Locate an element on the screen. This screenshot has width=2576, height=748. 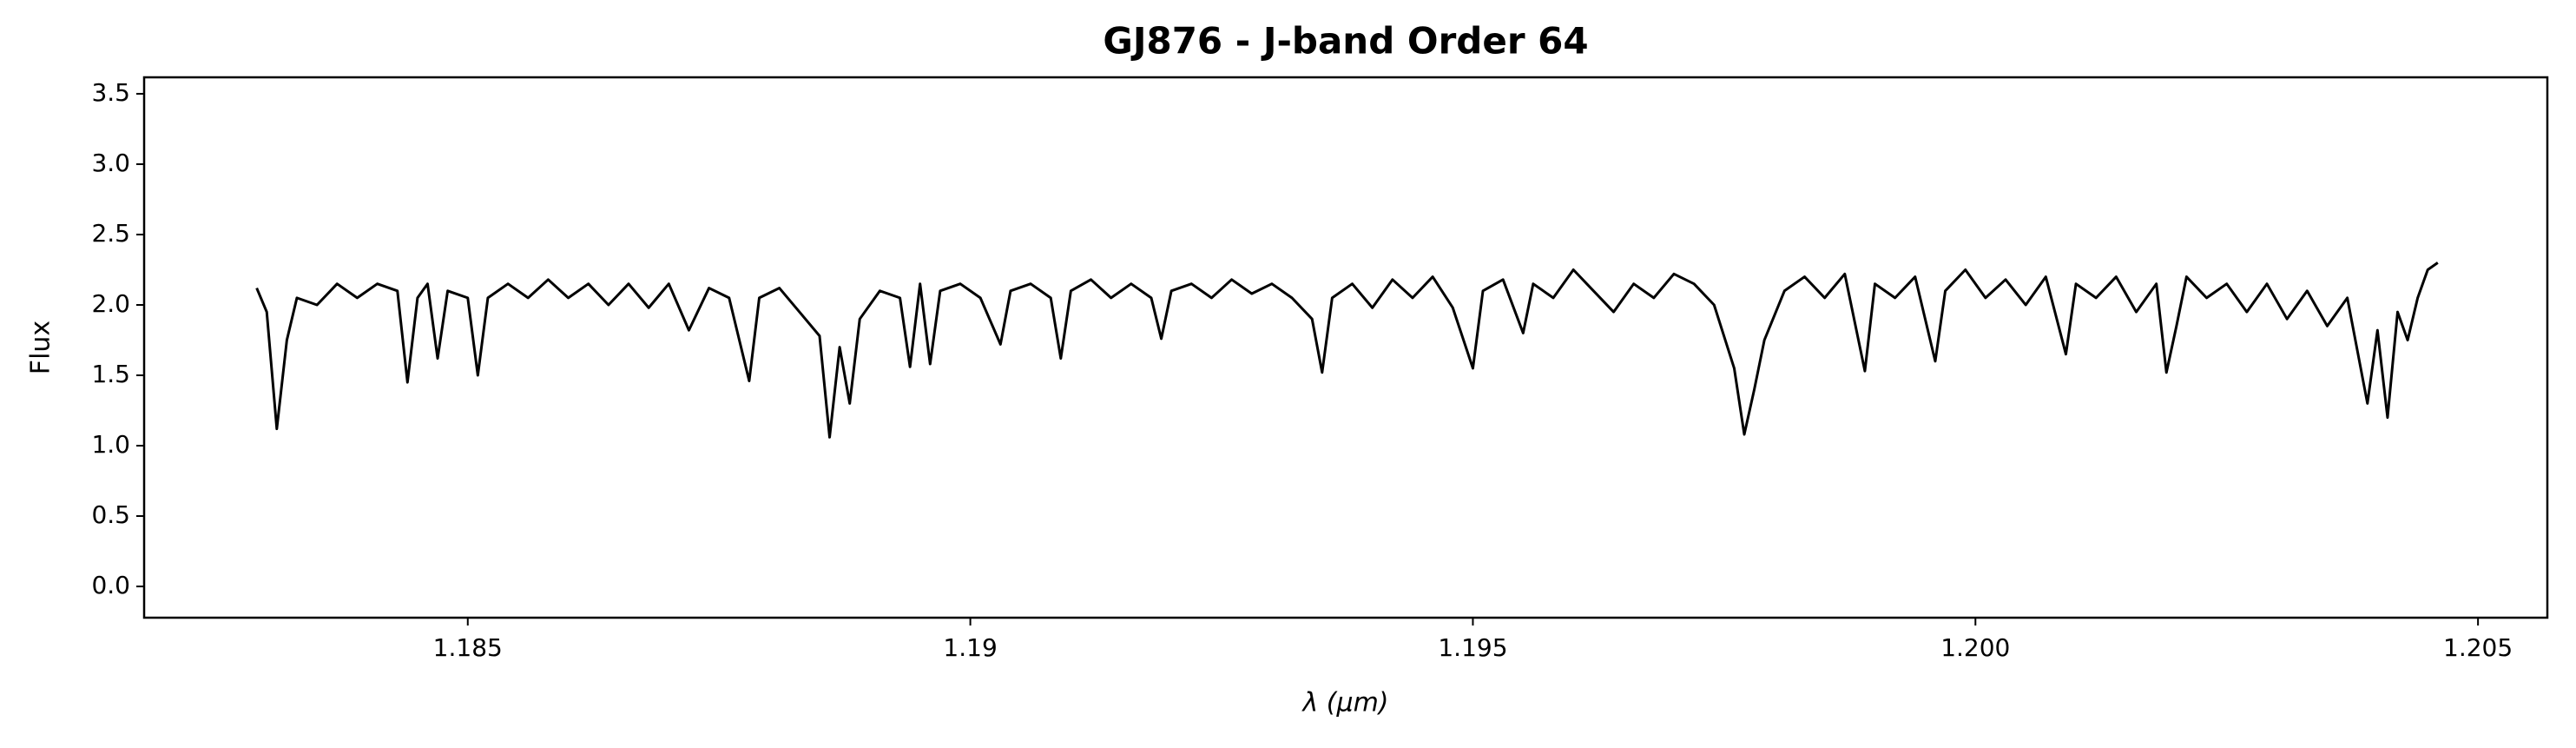
x-tick-label: 1.195 is located at coordinates (1472, 647).